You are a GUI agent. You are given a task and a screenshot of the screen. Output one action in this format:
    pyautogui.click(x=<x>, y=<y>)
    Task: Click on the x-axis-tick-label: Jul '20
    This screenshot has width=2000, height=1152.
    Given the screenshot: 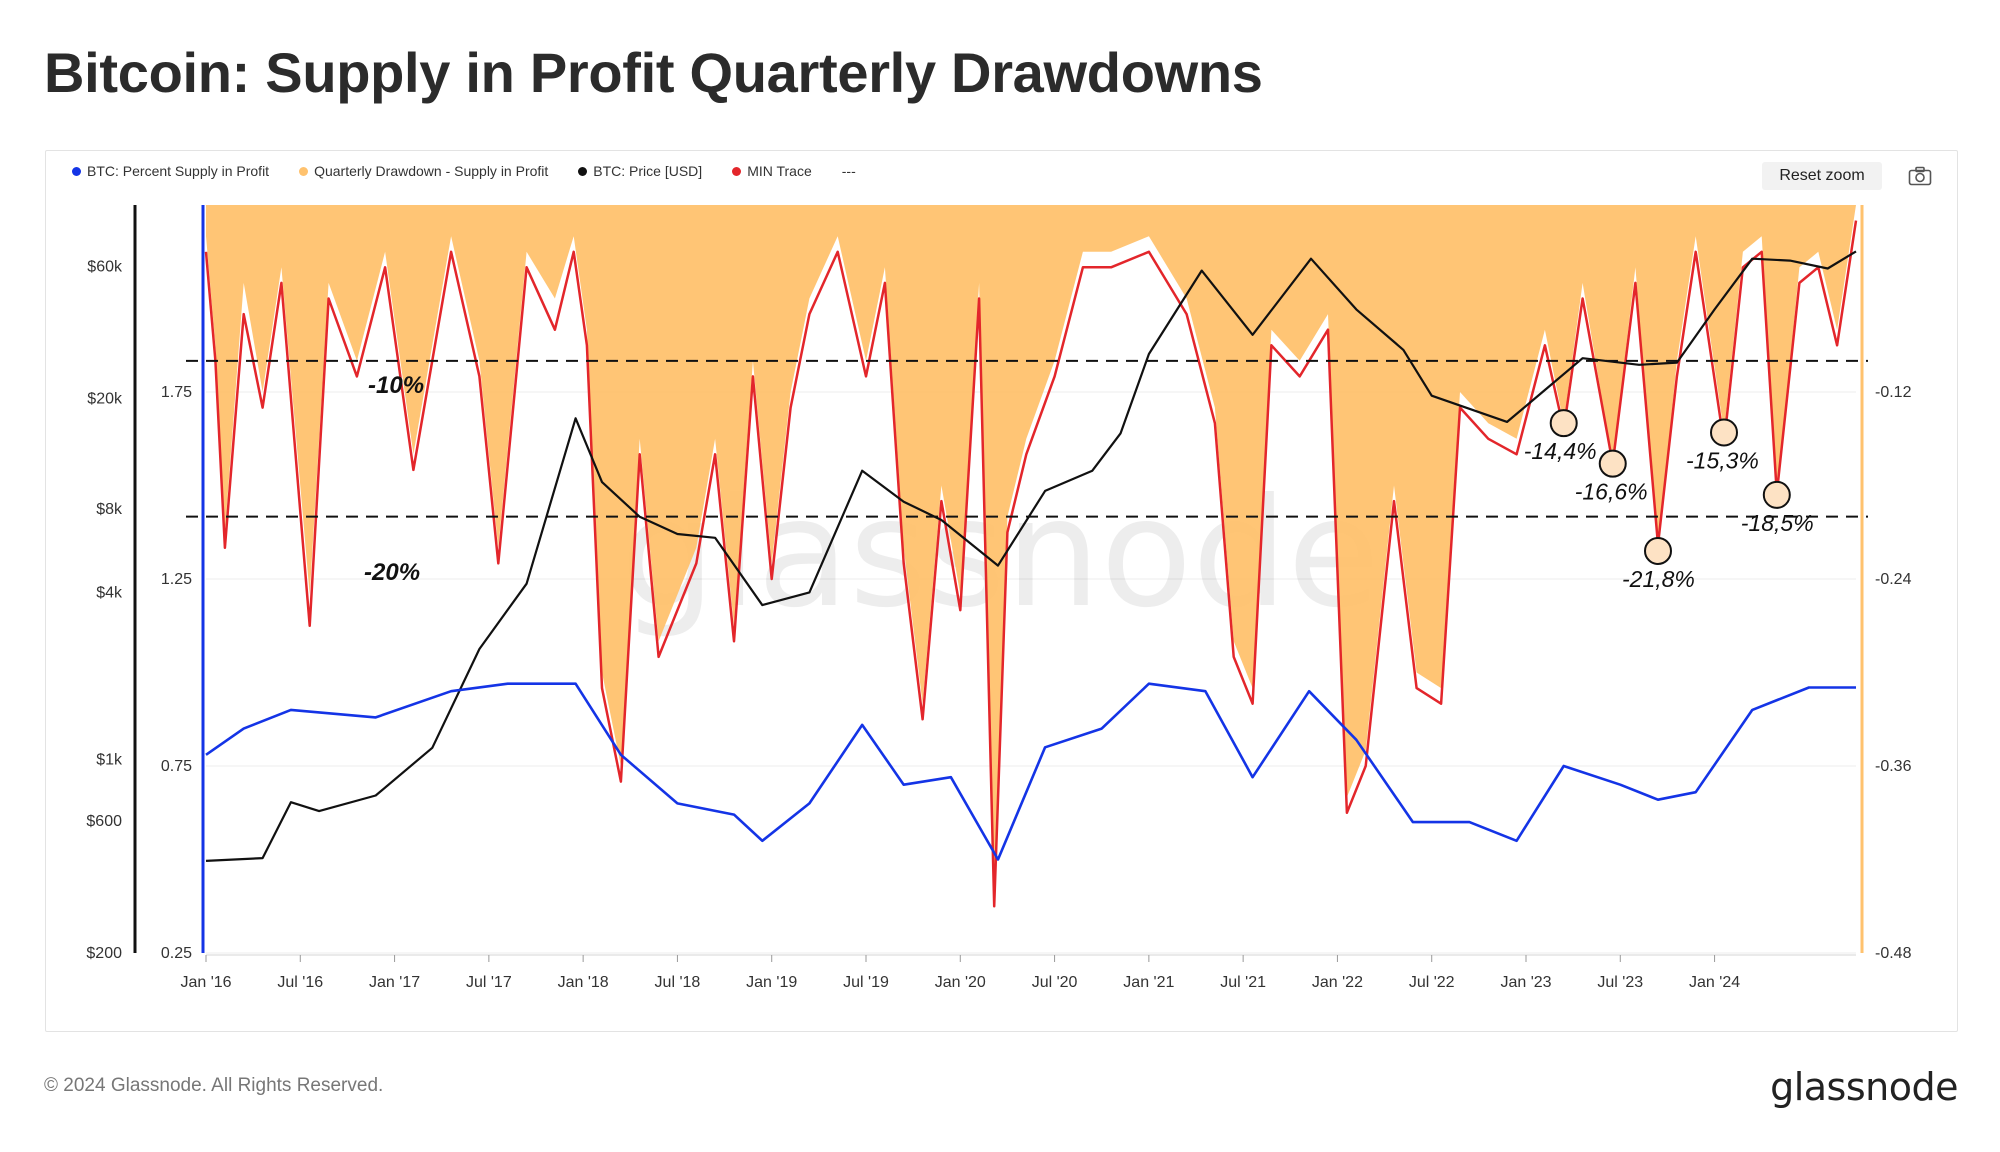 What is the action you would take?
    pyautogui.click(x=1055, y=982)
    